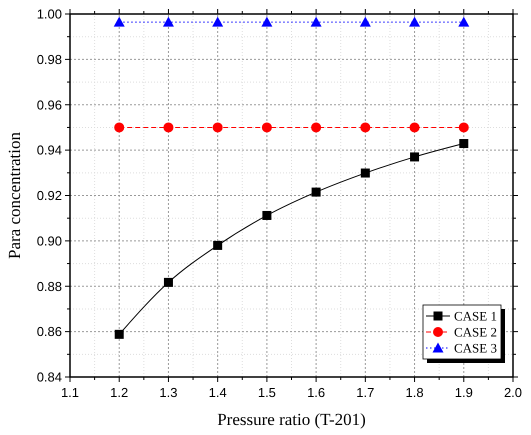 Image resolution: width=531 pixels, height=435 pixels. Describe the element at coordinates (316, 392) in the screenshot. I see `x-tick-label: 1.6` at that location.